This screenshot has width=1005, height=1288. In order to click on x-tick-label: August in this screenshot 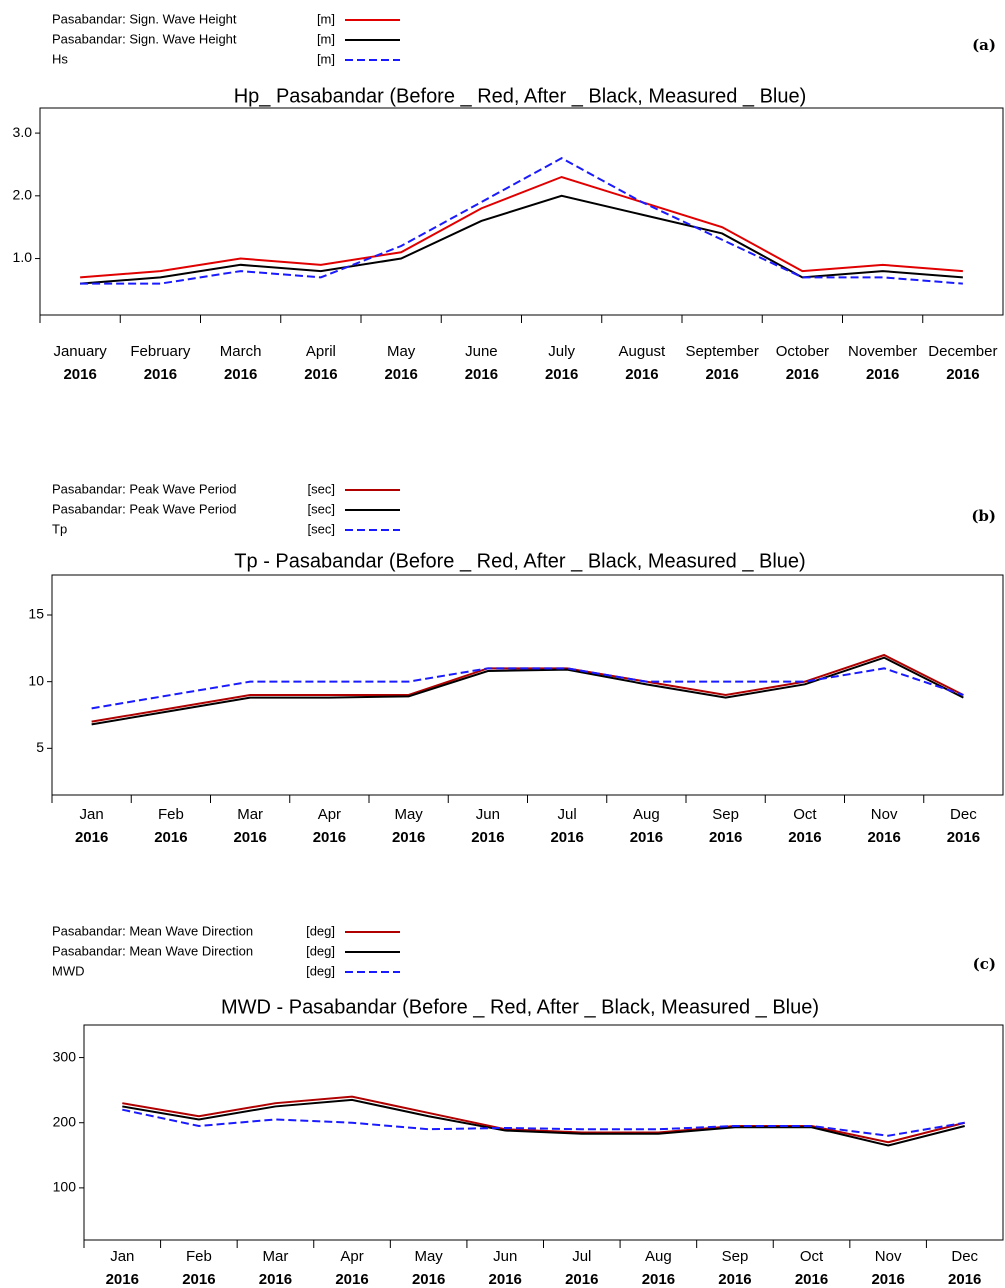, I will do `click(643, 351)`.